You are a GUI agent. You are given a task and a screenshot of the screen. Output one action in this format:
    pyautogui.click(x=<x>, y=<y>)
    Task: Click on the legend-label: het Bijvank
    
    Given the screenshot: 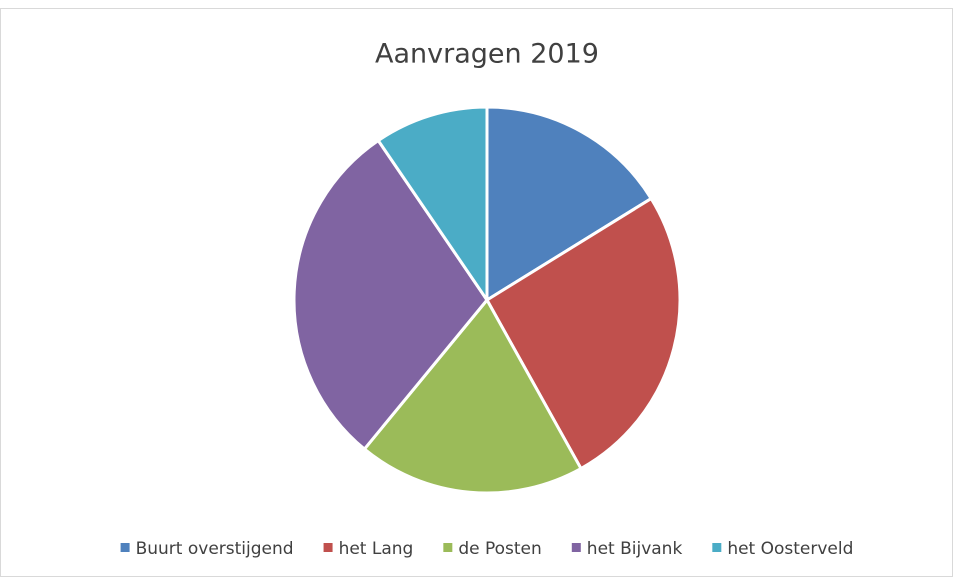 What is the action you would take?
    pyautogui.click(x=635, y=549)
    